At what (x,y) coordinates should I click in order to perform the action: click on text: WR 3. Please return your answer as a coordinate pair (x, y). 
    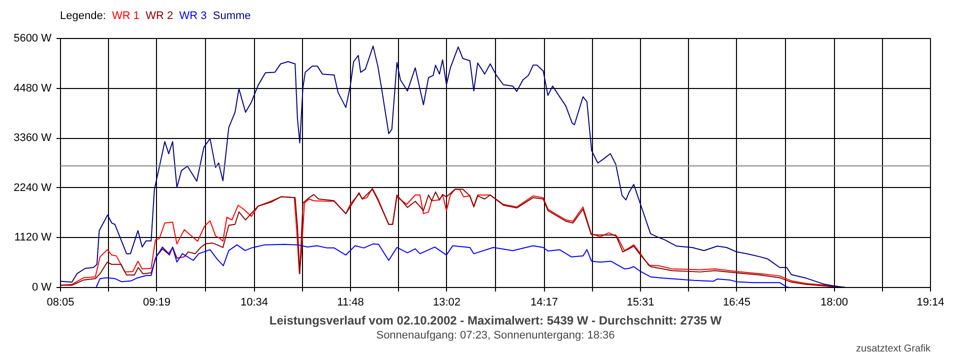
    Looking at the image, I should click on (193, 16).